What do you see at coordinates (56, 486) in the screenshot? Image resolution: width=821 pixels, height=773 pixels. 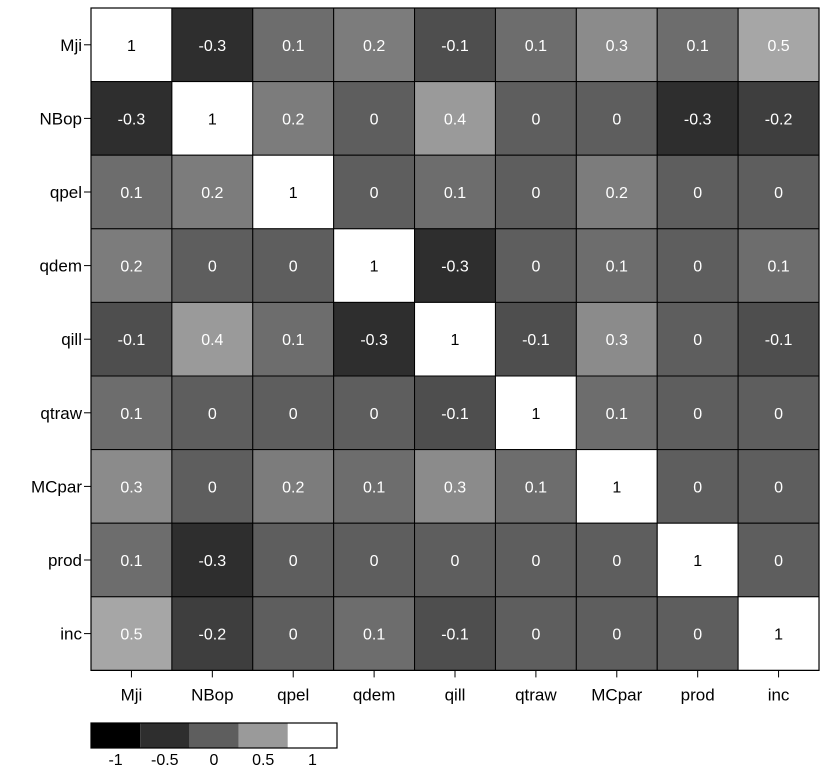 I see `row-label: MCpar` at bounding box center [56, 486].